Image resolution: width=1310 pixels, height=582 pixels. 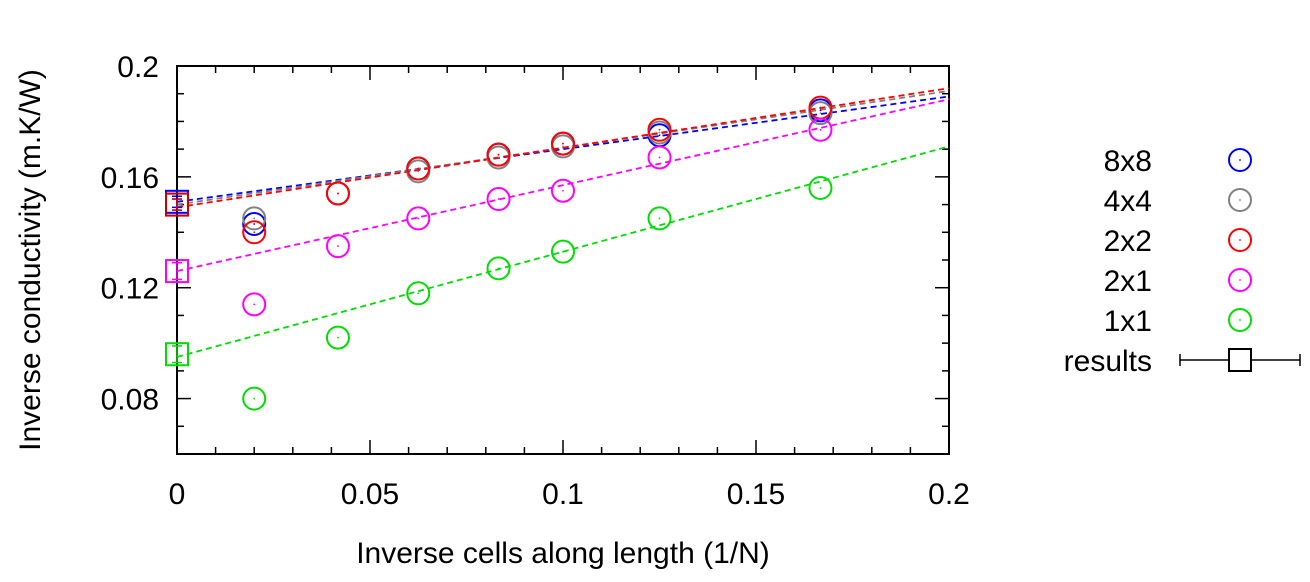 I want to click on legend-label-results: results, so click(x=1108, y=361).